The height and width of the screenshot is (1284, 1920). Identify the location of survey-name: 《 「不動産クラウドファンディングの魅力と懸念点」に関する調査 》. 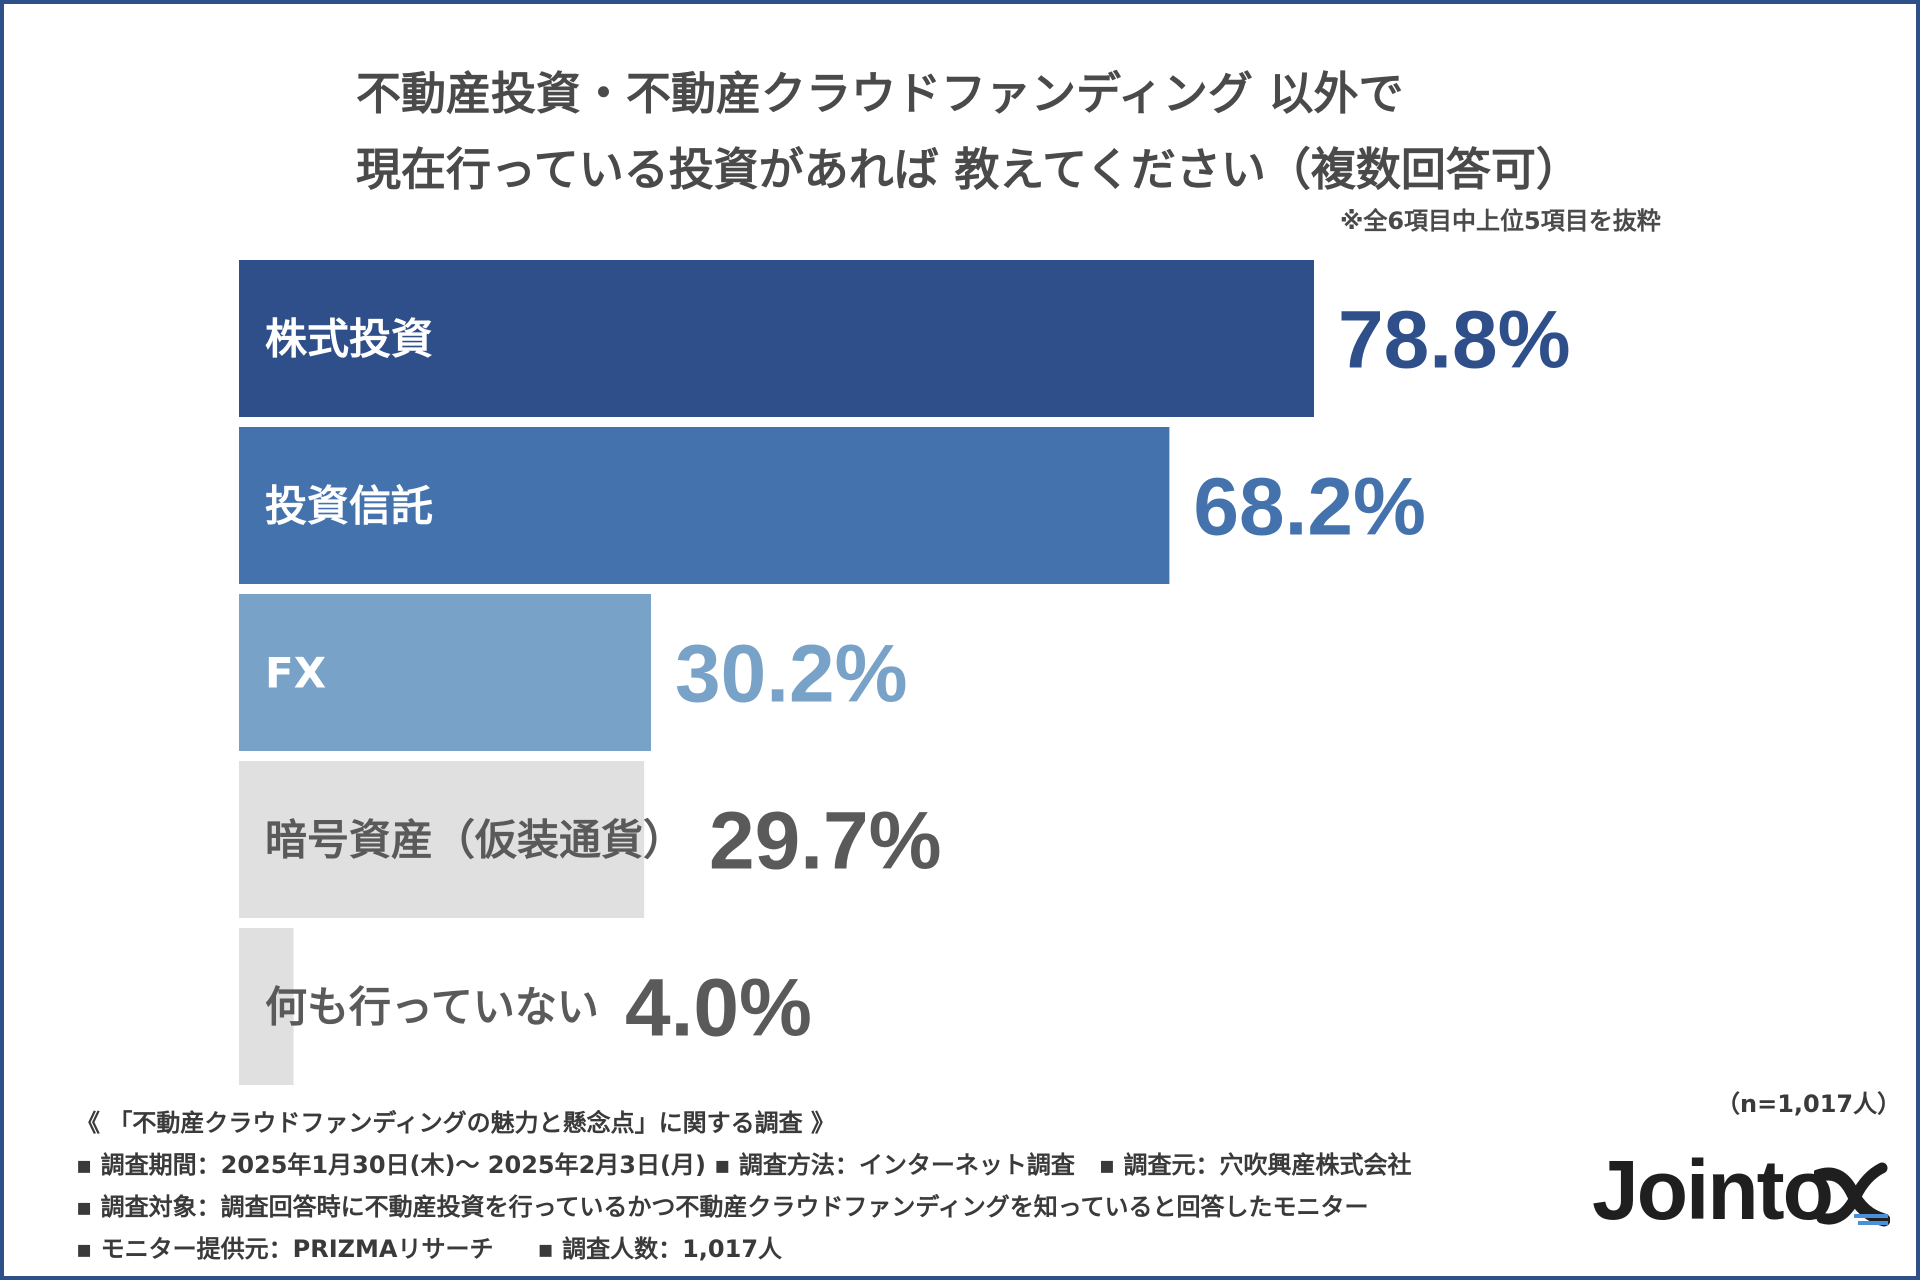
(456, 1123).